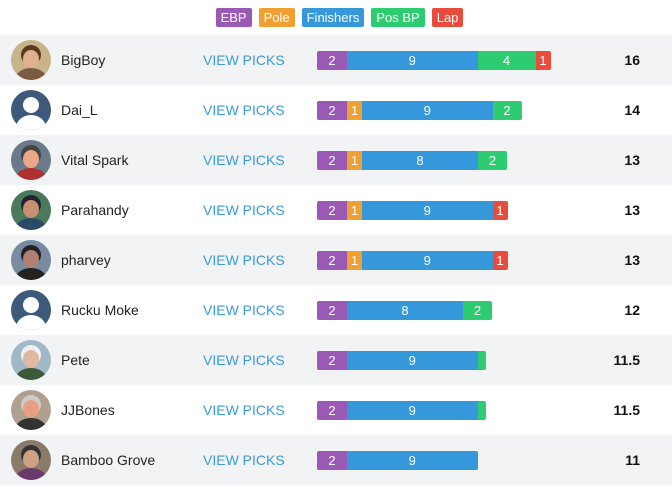 Image resolution: width=672 pixels, height=487 pixels. I want to click on standings-row: Vital Spark VIEW PICKS 2 1 8 2 13, so click(336, 160).